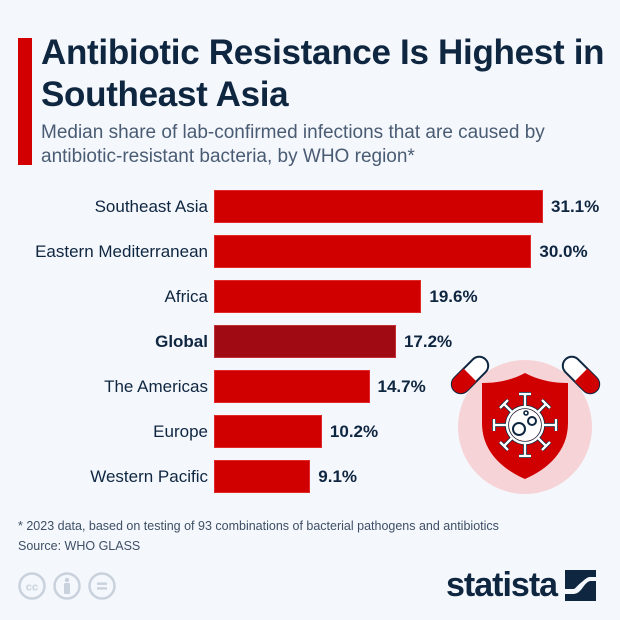 The image size is (620, 620). I want to click on value-label: 17.2%, so click(428, 341).